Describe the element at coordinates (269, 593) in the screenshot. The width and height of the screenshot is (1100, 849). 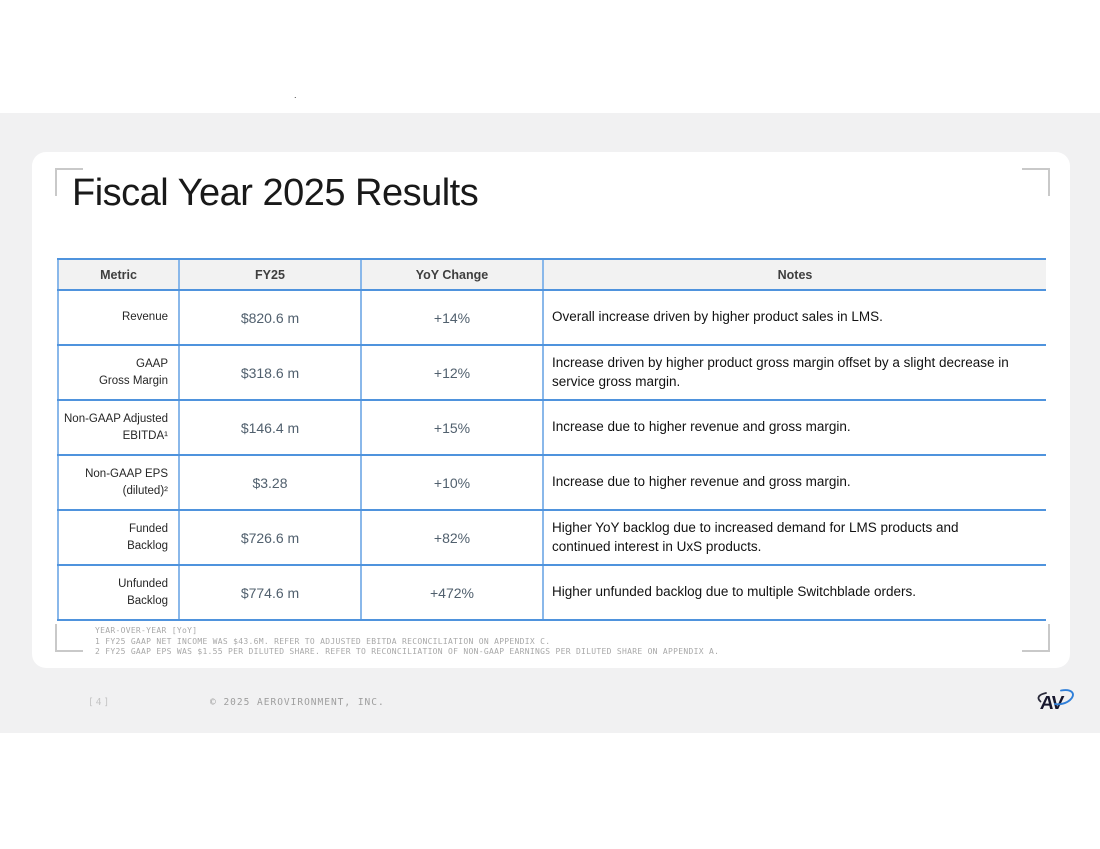
I see `fy25-value: $774.6 m` at that location.